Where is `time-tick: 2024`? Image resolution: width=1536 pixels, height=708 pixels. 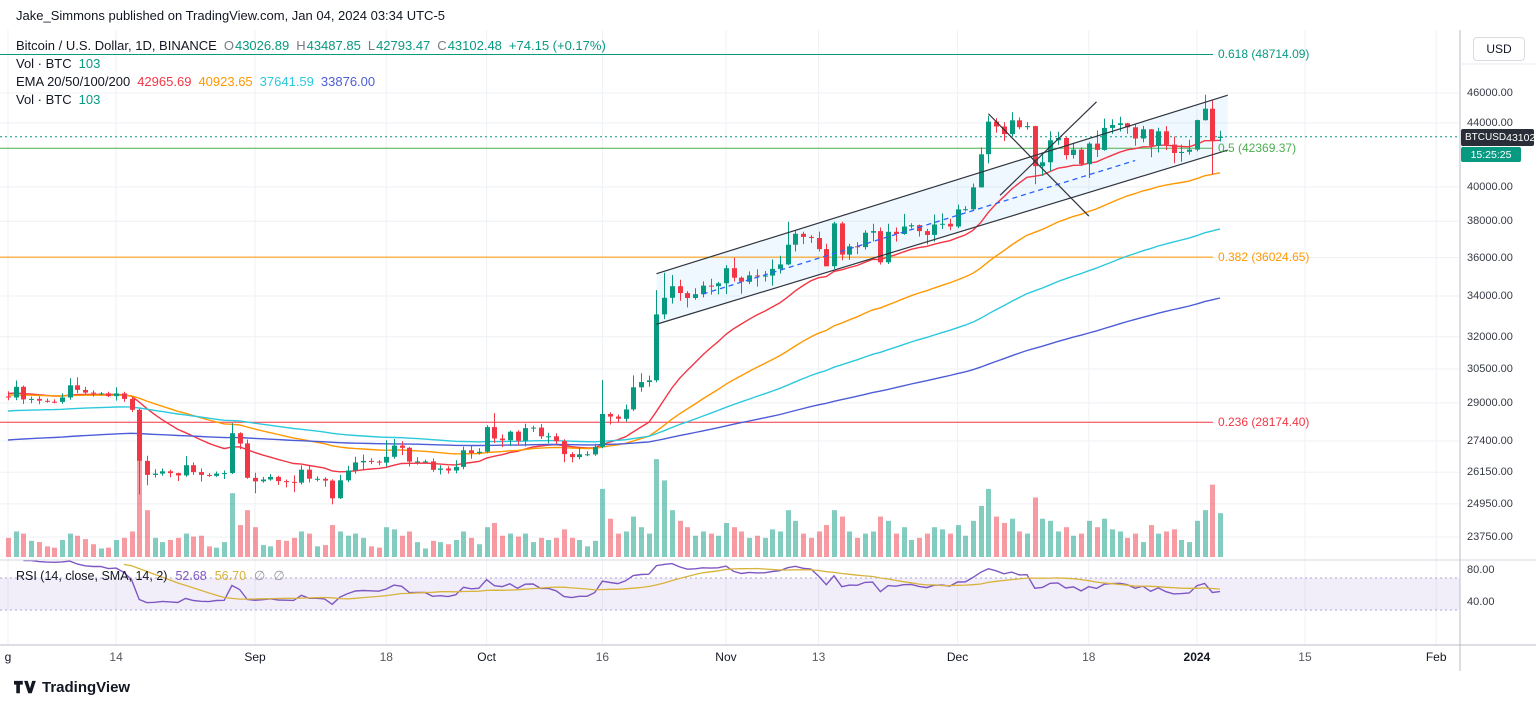
time-tick: 2024 is located at coordinates (1197, 657).